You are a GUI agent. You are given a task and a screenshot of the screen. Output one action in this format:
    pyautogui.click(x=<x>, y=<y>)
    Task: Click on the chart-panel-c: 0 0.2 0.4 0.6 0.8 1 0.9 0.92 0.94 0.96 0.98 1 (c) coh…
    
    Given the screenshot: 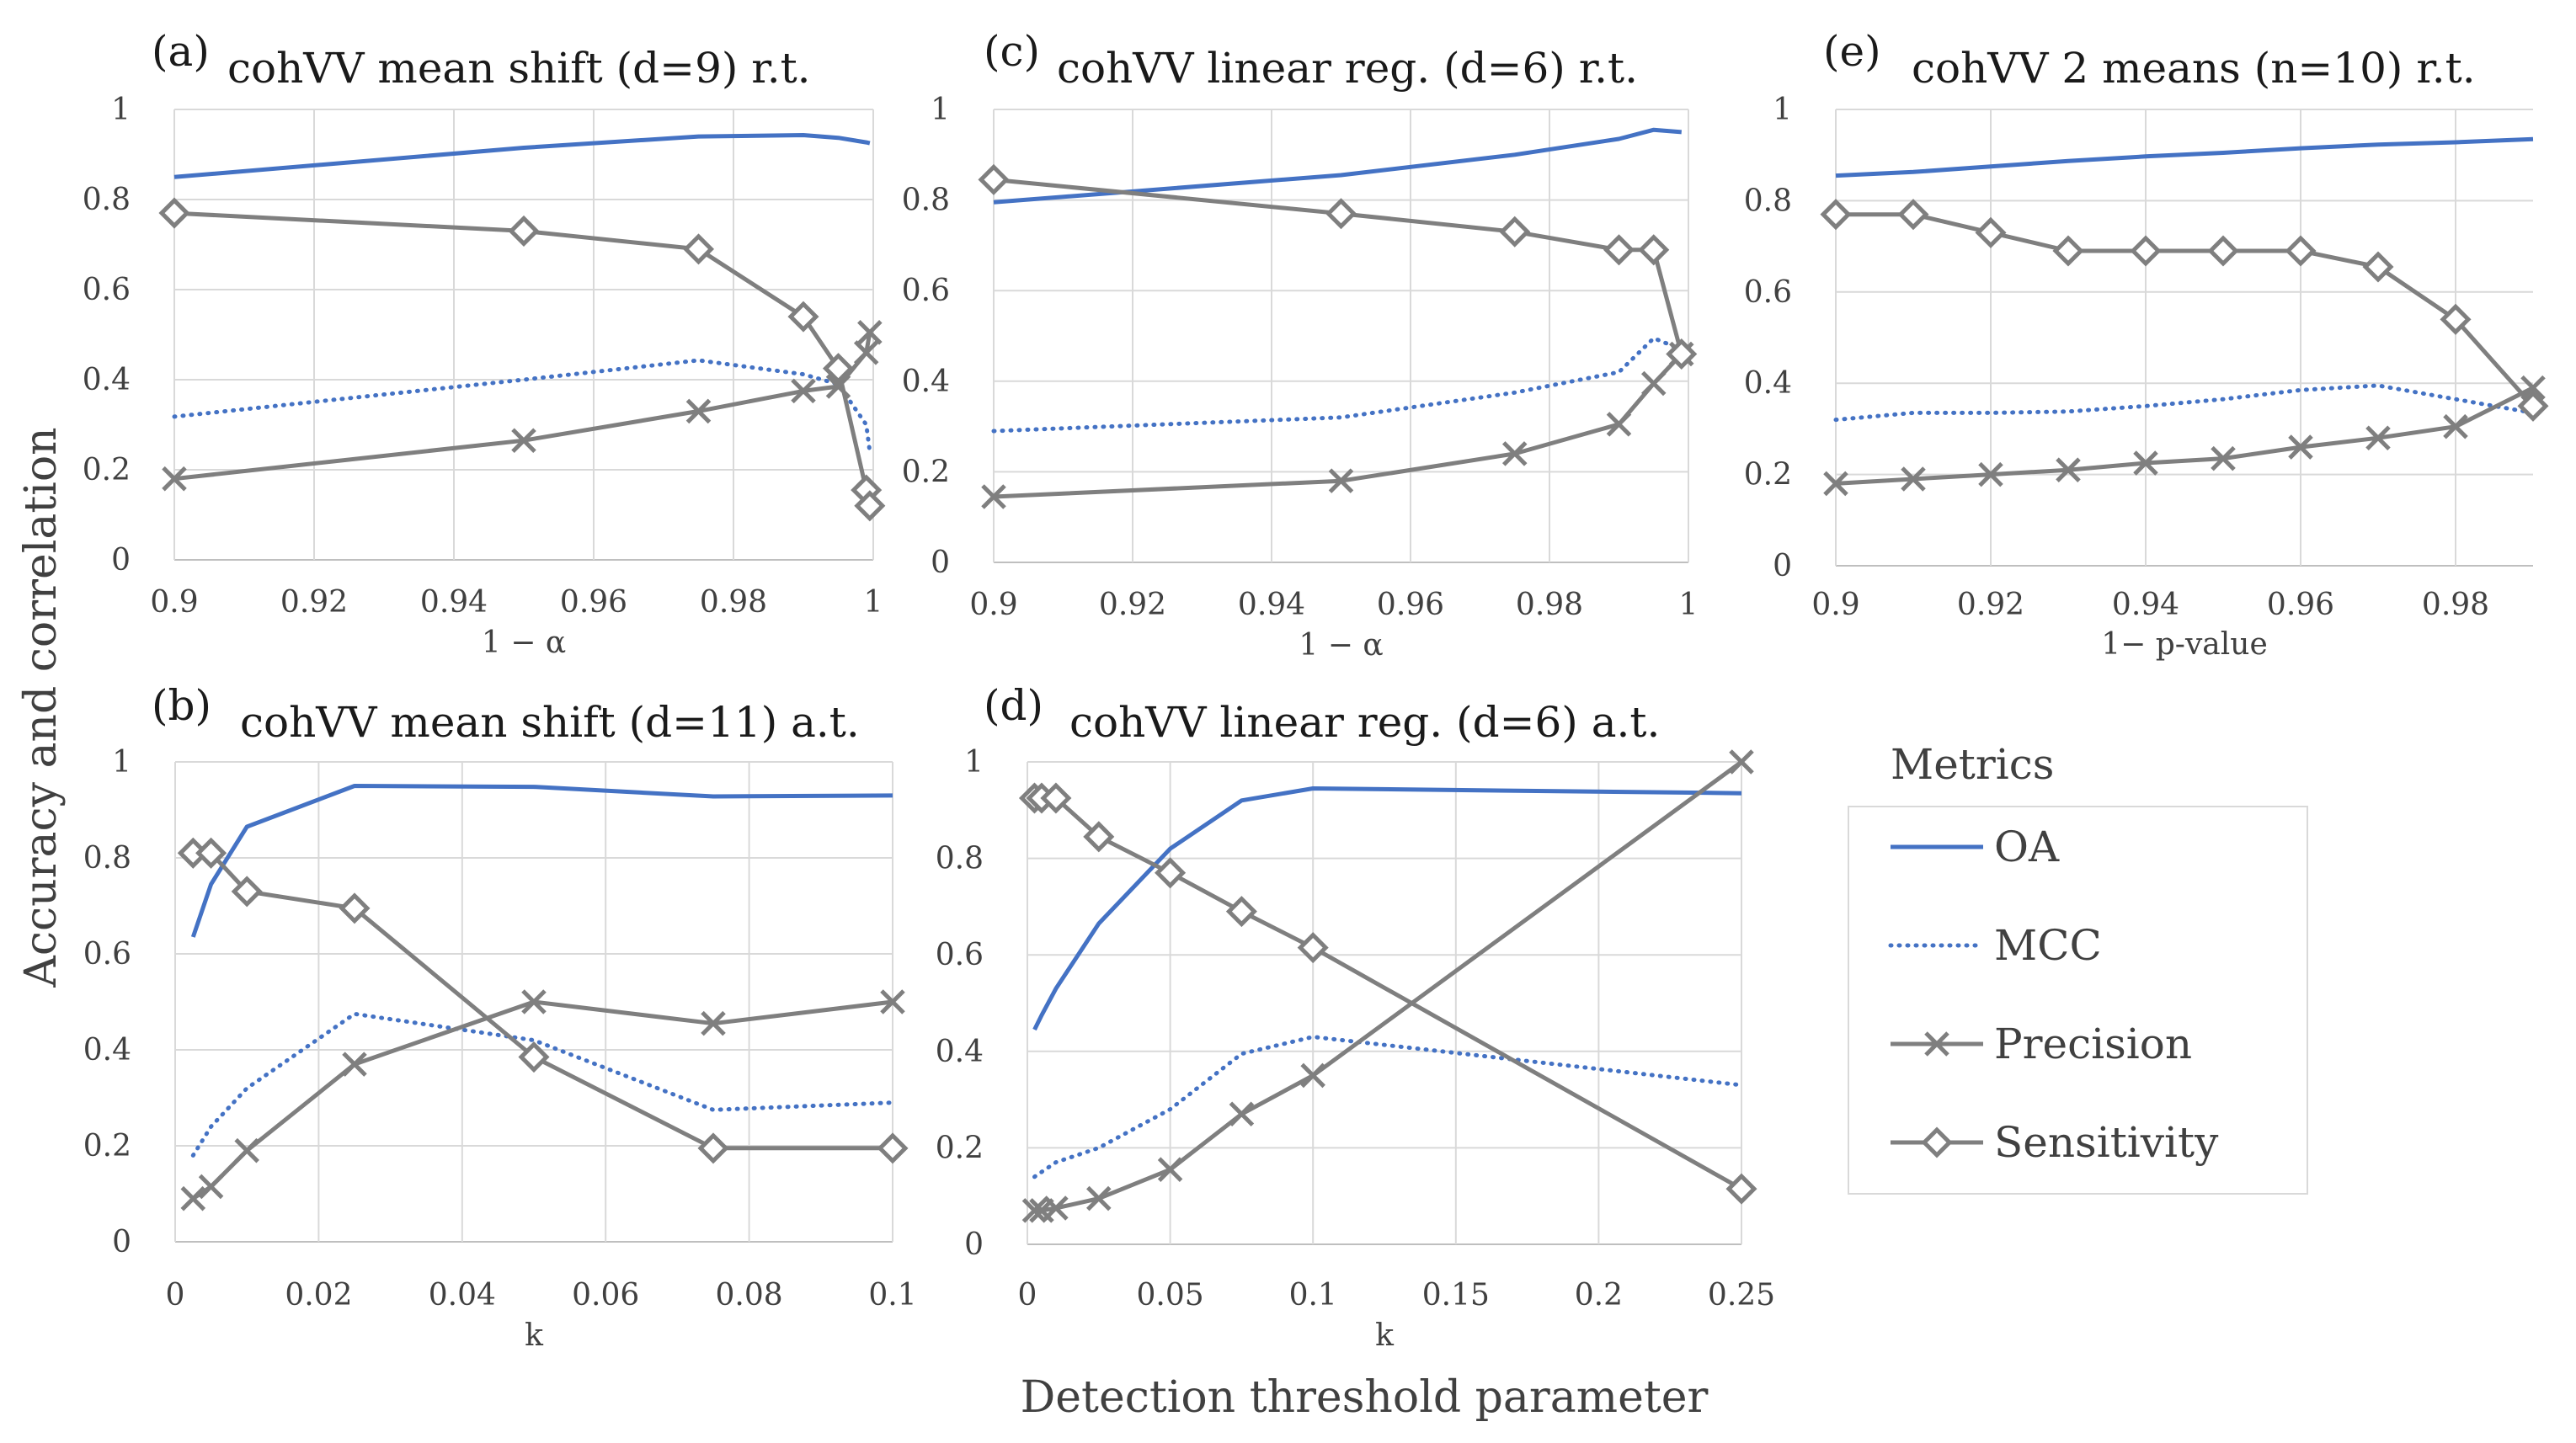 What is the action you would take?
    pyautogui.click(x=1300, y=345)
    